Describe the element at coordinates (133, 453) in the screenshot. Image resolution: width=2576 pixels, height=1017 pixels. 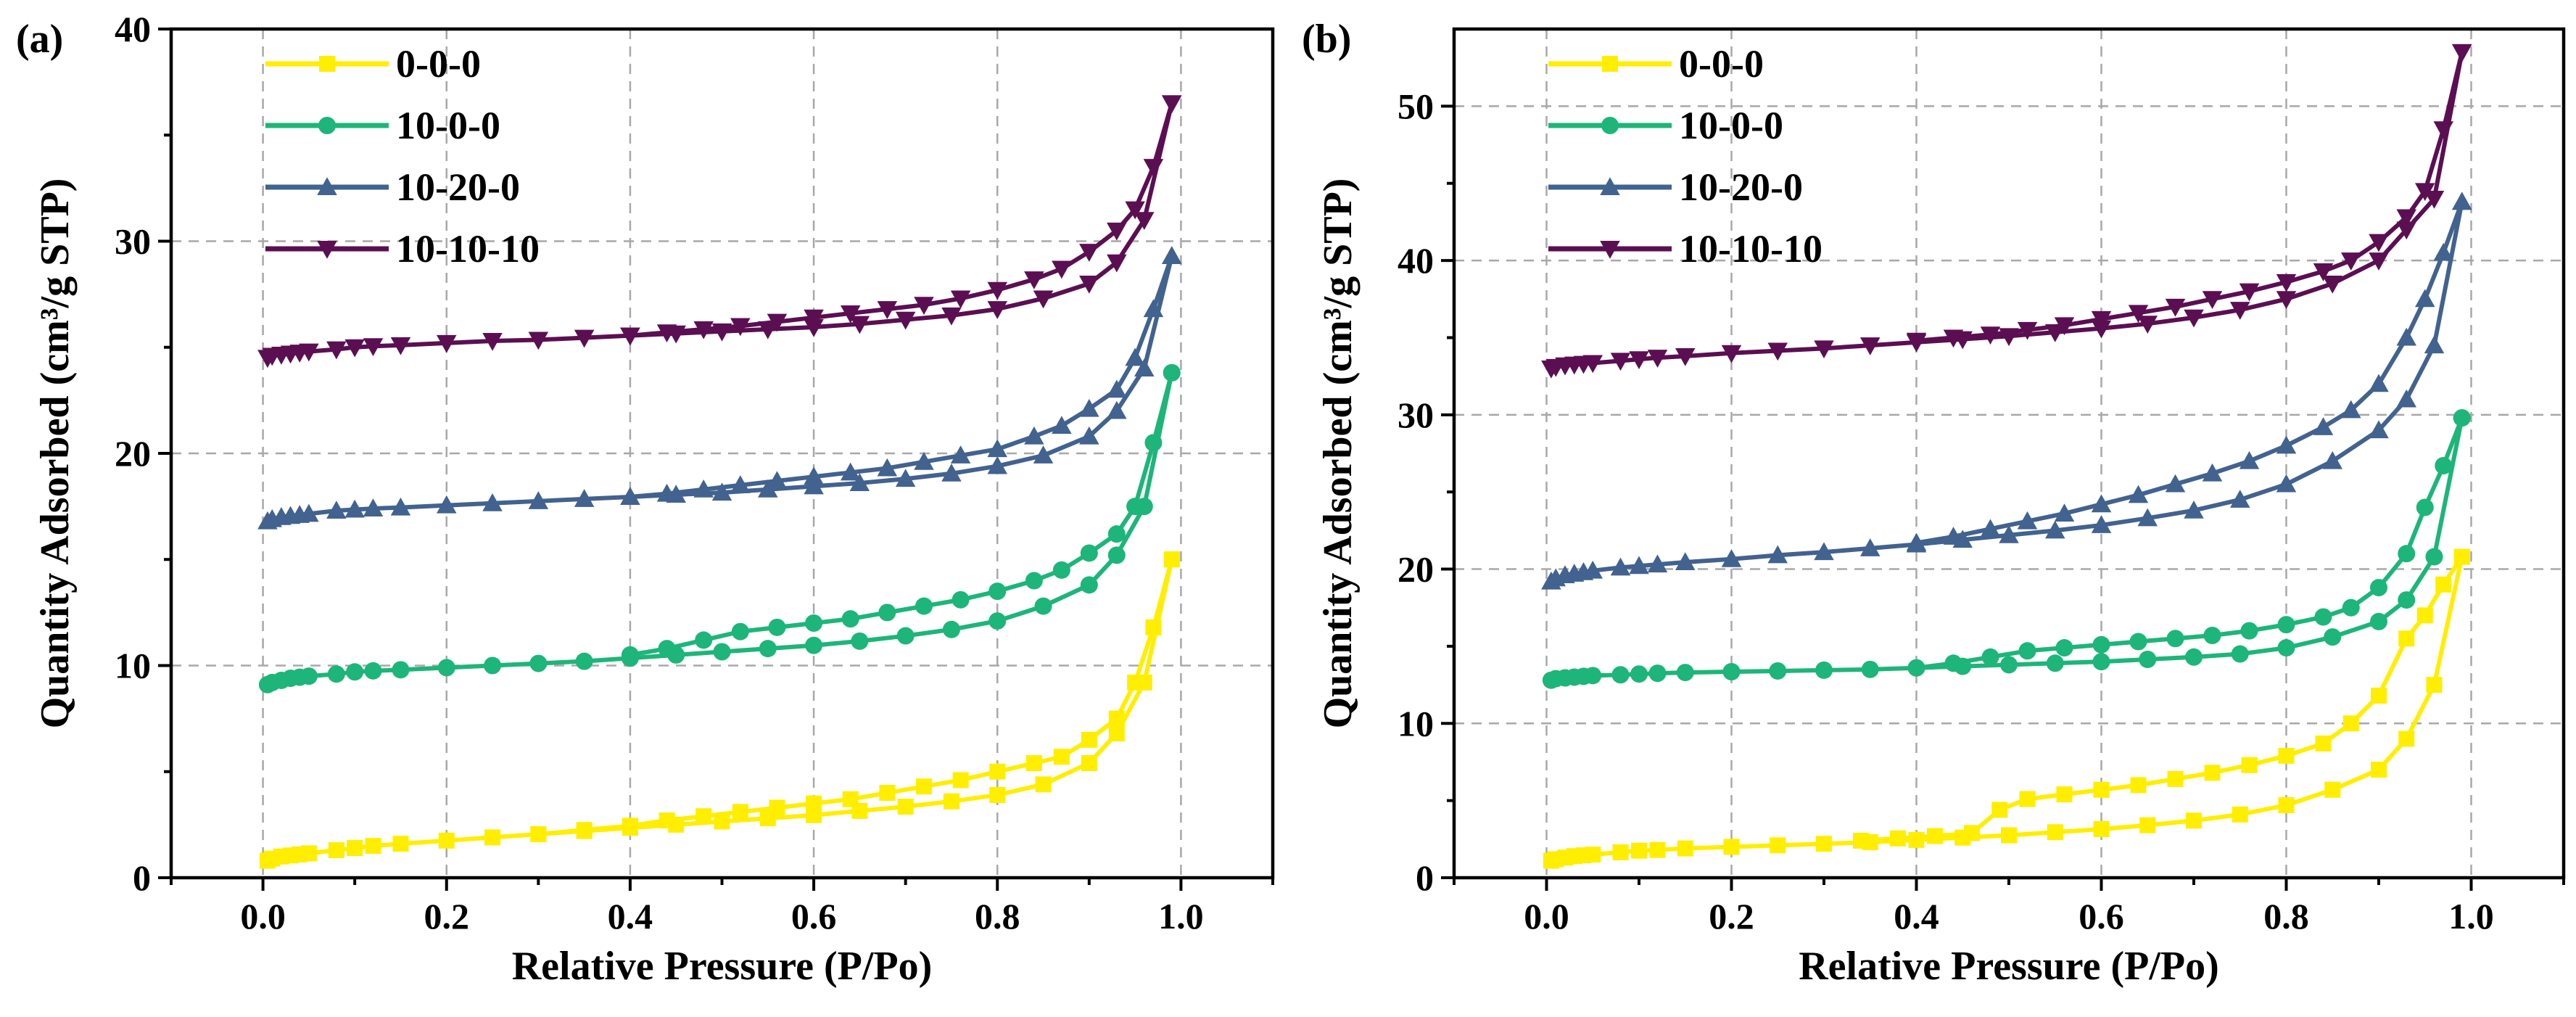
I see `y-tick-label: 20` at that location.